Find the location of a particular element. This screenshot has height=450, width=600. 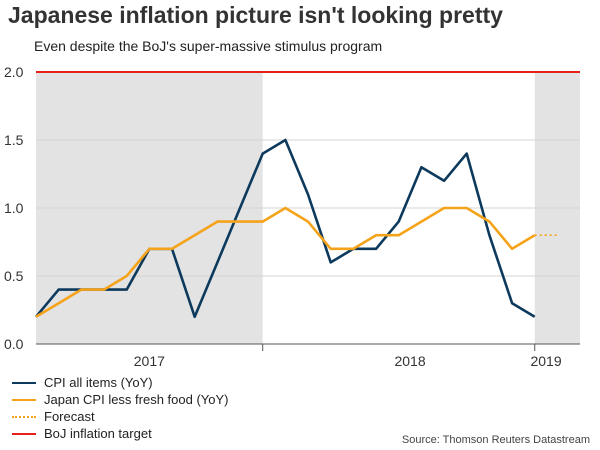

legend-label: BoJ inflation target is located at coordinates (98, 433).